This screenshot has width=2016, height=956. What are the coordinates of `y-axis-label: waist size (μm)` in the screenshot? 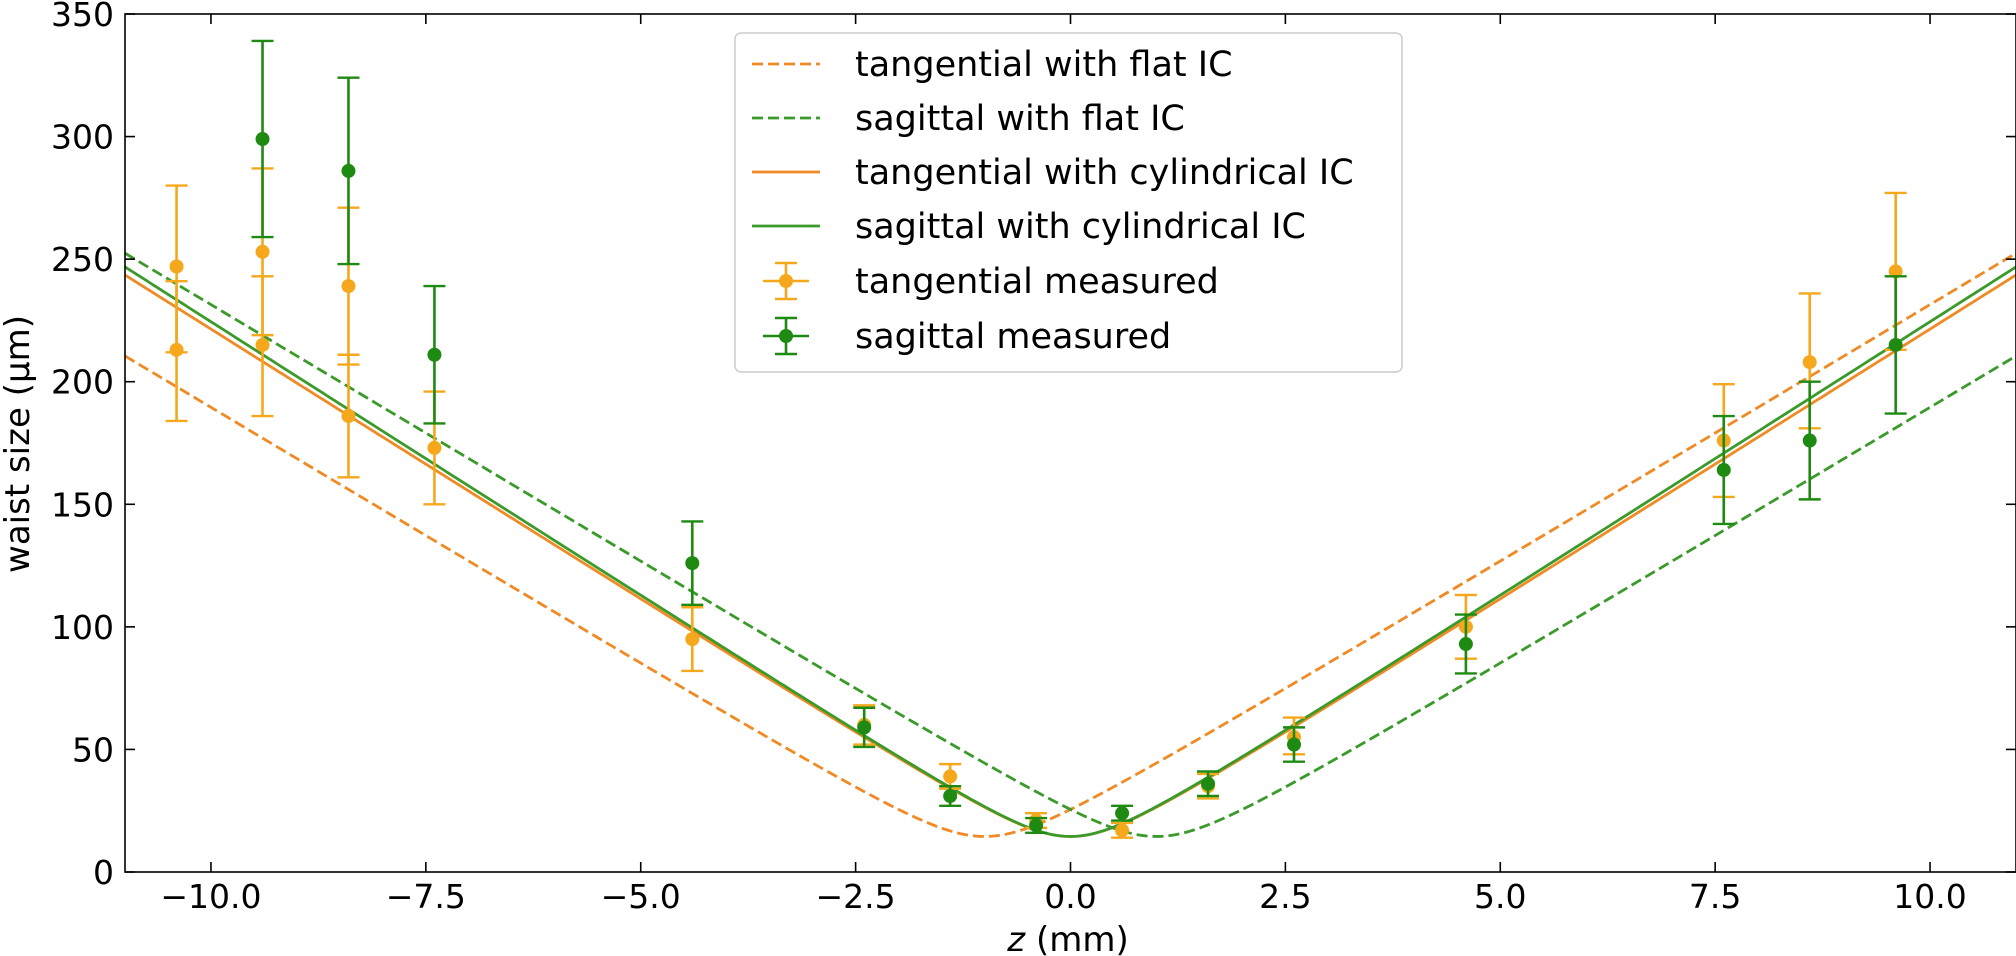 It's located at (19, 444).